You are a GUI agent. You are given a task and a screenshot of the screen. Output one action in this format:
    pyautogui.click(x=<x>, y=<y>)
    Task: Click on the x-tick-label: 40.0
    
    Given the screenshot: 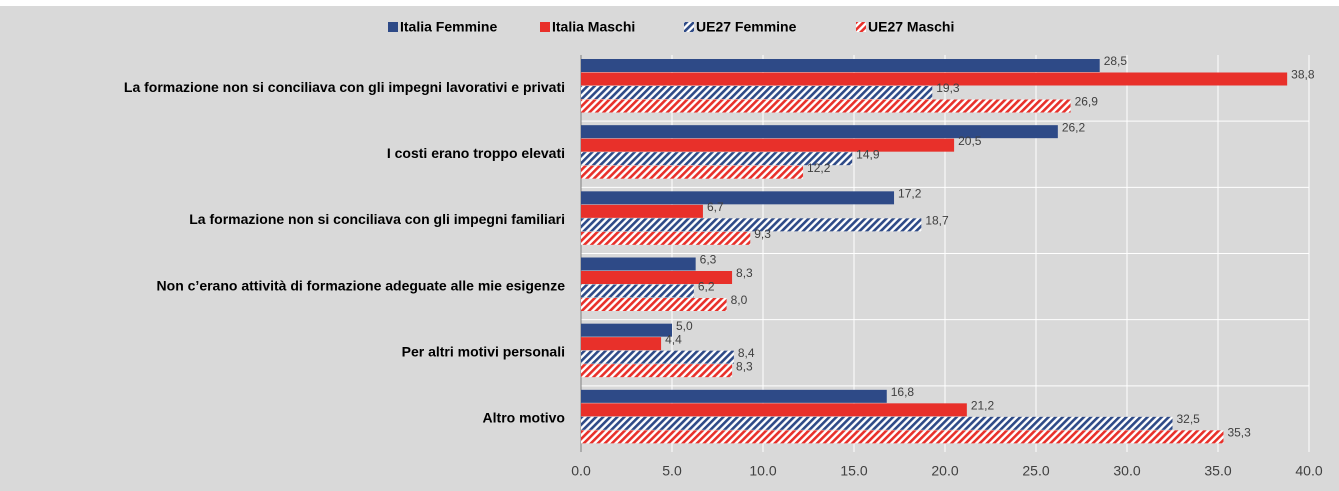 What is the action you would take?
    pyautogui.click(x=1308, y=471)
    